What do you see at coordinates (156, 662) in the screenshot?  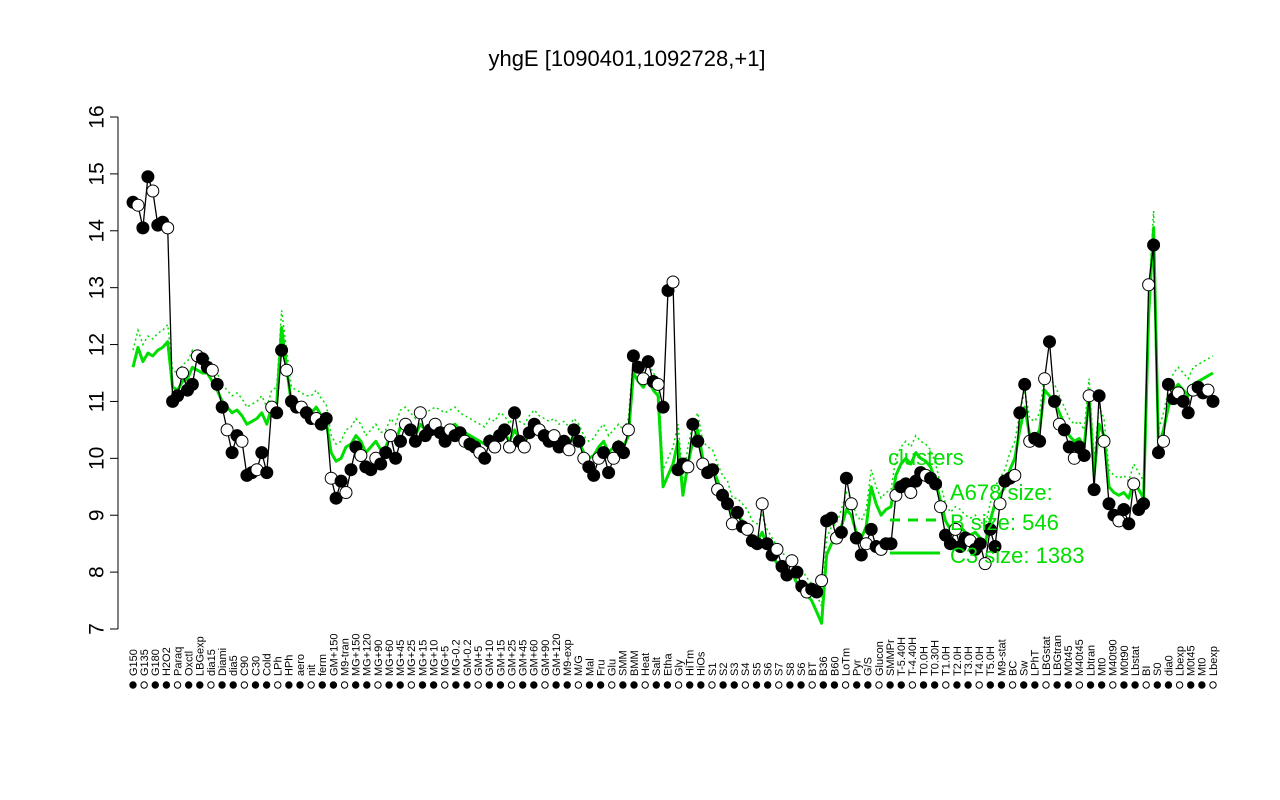 I see `x-tick-label: G180` at bounding box center [156, 662].